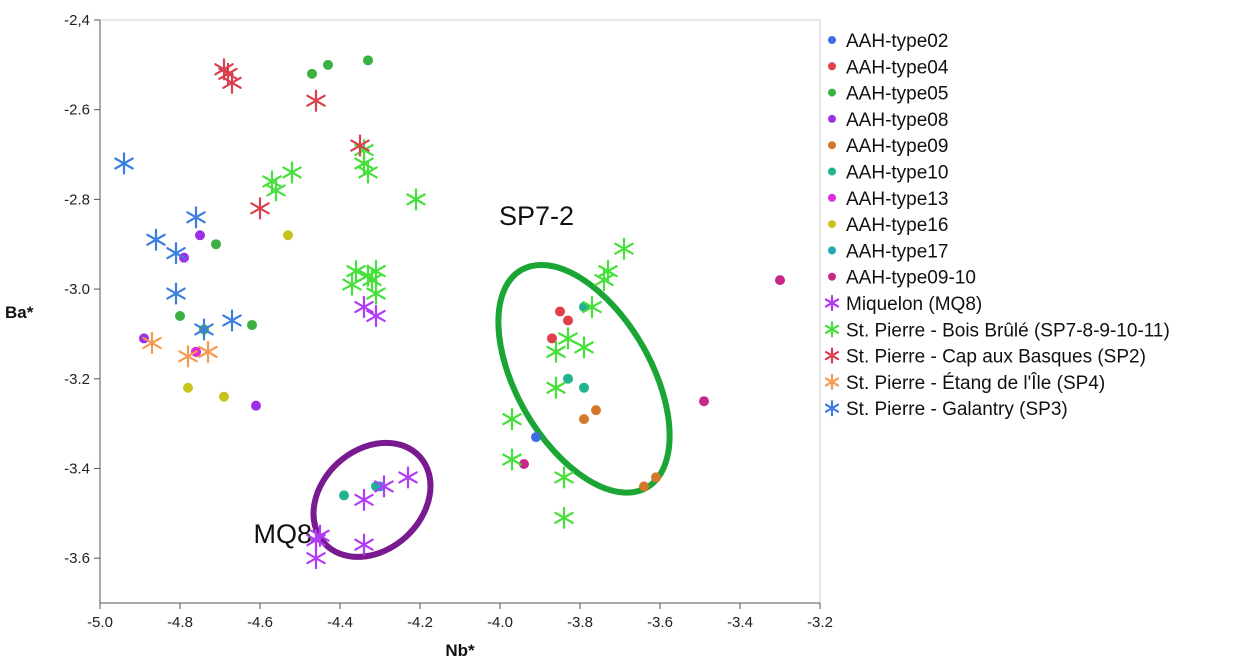 The height and width of the screenshot is (664, 1255). I want to click on x-tick-label: -4.4, so click(340, 622).